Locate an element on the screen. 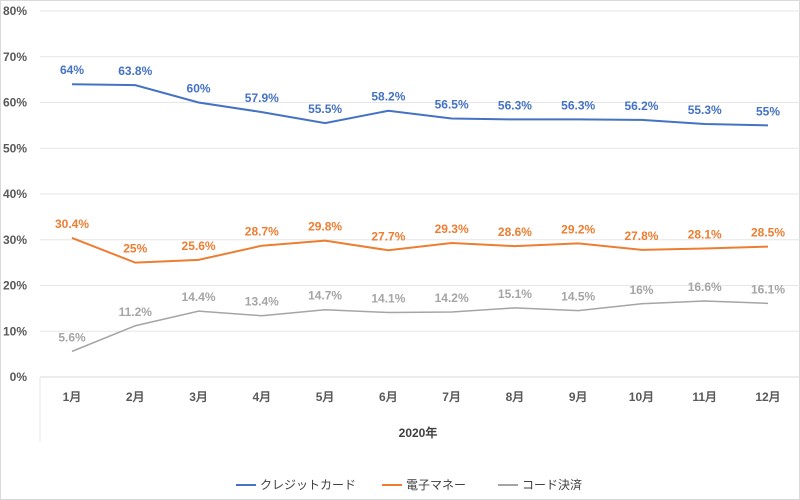  data-label: 5.6% is located at coordinates (72, 337).